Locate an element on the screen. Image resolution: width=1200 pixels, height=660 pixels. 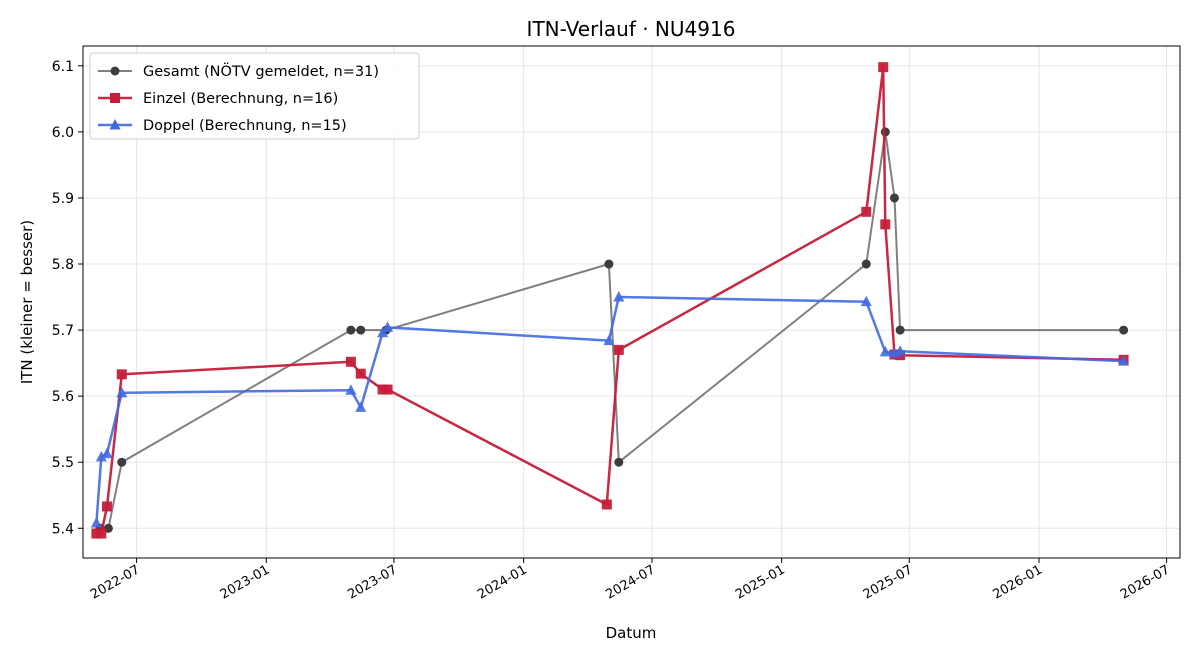
y-tick-label: 6.1 is located at coordinates (63, 67).